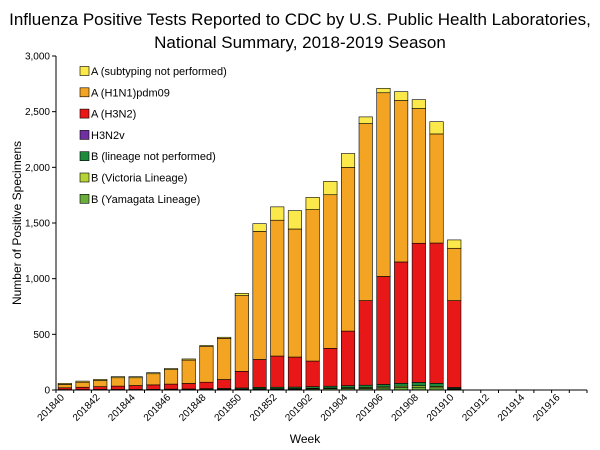 The height and width of the screenshot is (450, 600). Describe the element at coordinates (441, 408) in the screenshot. I see `x-tick-label: 201910` at that location.